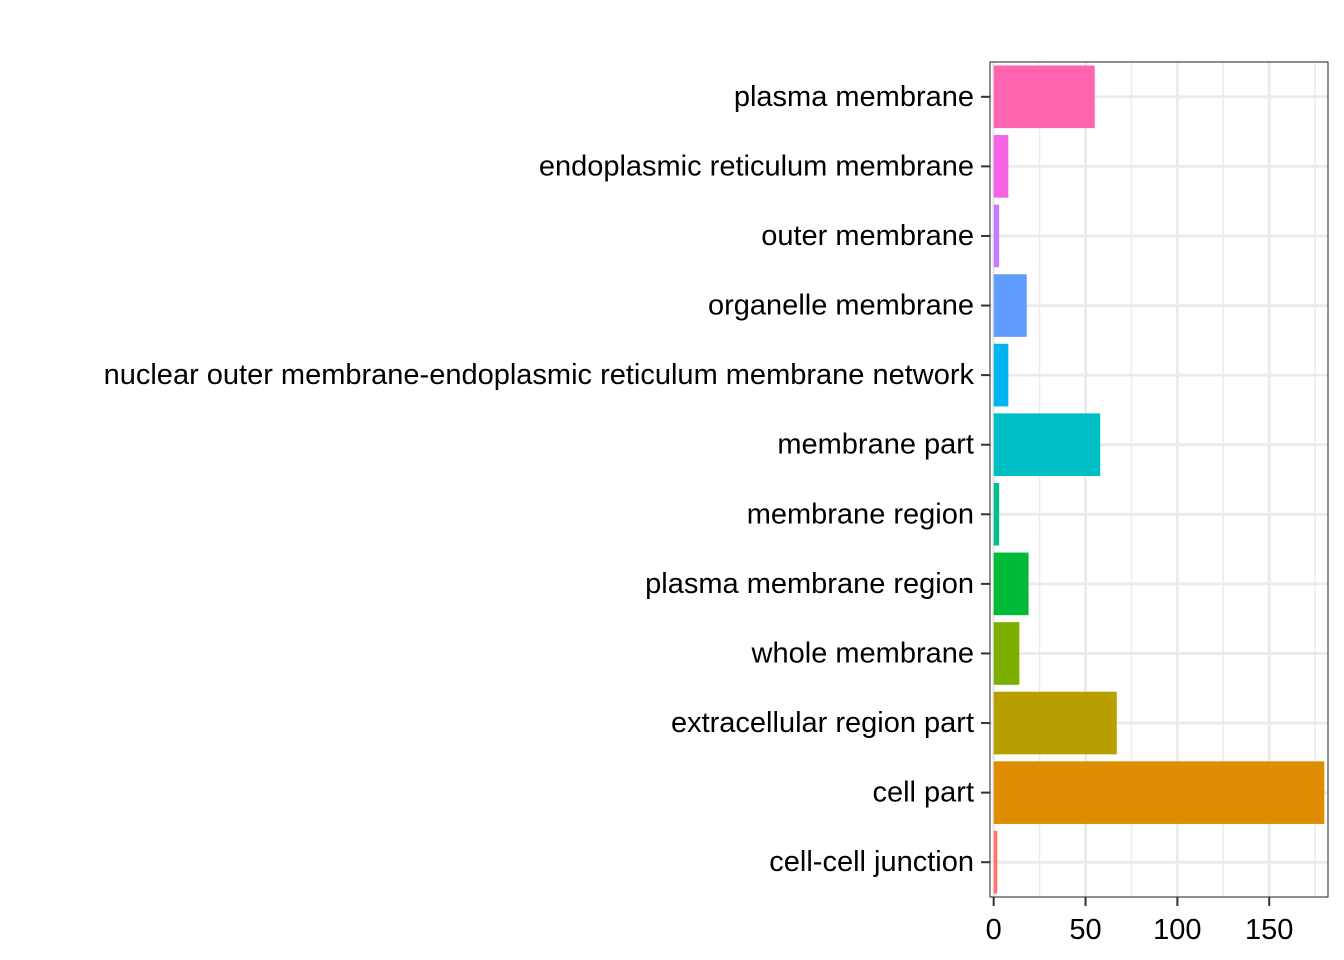 This screenshot has height=960, width=1344. What do you see at coordinates (875, 445) in the screenshot?
I see `category-label: membrane part` at bounding box center [875, 445].